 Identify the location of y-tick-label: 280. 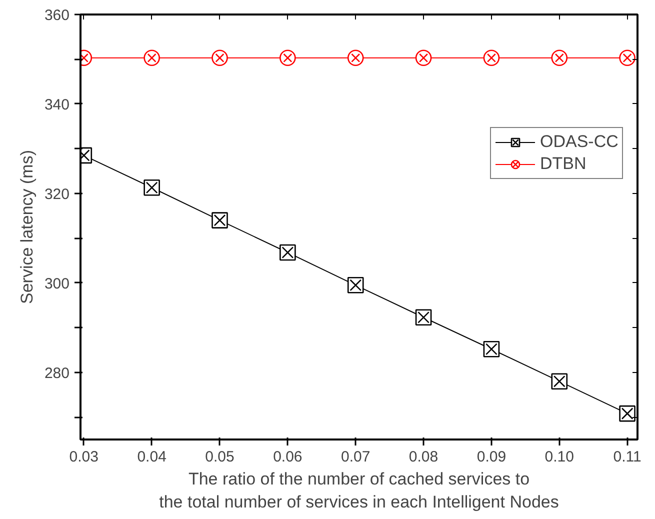
(57, 373).